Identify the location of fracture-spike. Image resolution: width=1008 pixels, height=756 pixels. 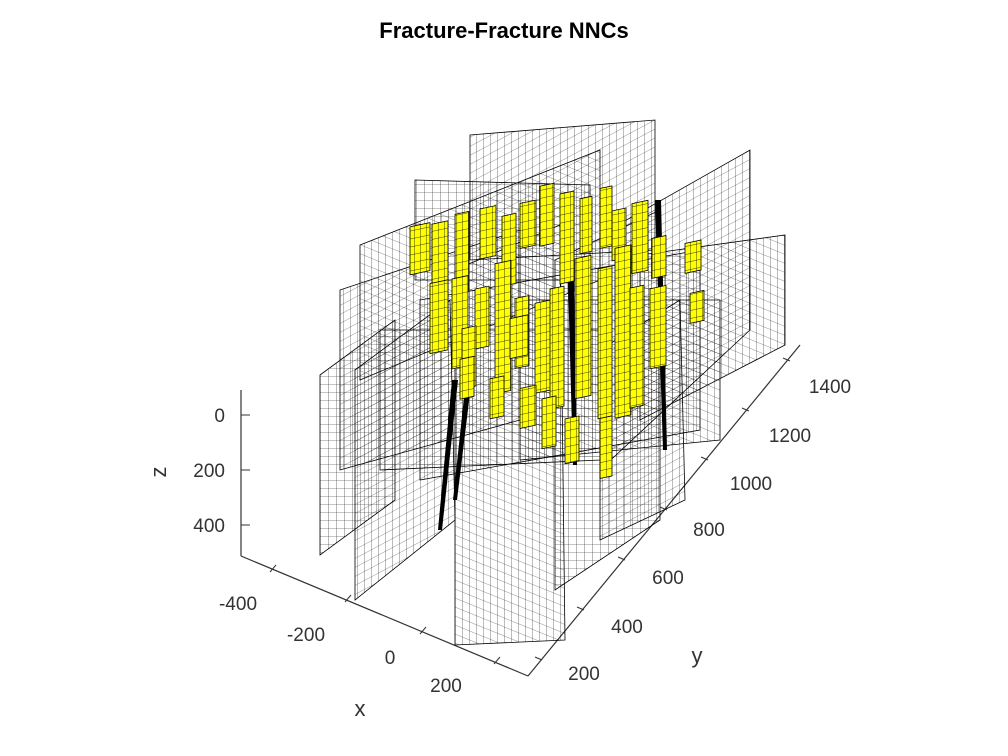
(448, 455).